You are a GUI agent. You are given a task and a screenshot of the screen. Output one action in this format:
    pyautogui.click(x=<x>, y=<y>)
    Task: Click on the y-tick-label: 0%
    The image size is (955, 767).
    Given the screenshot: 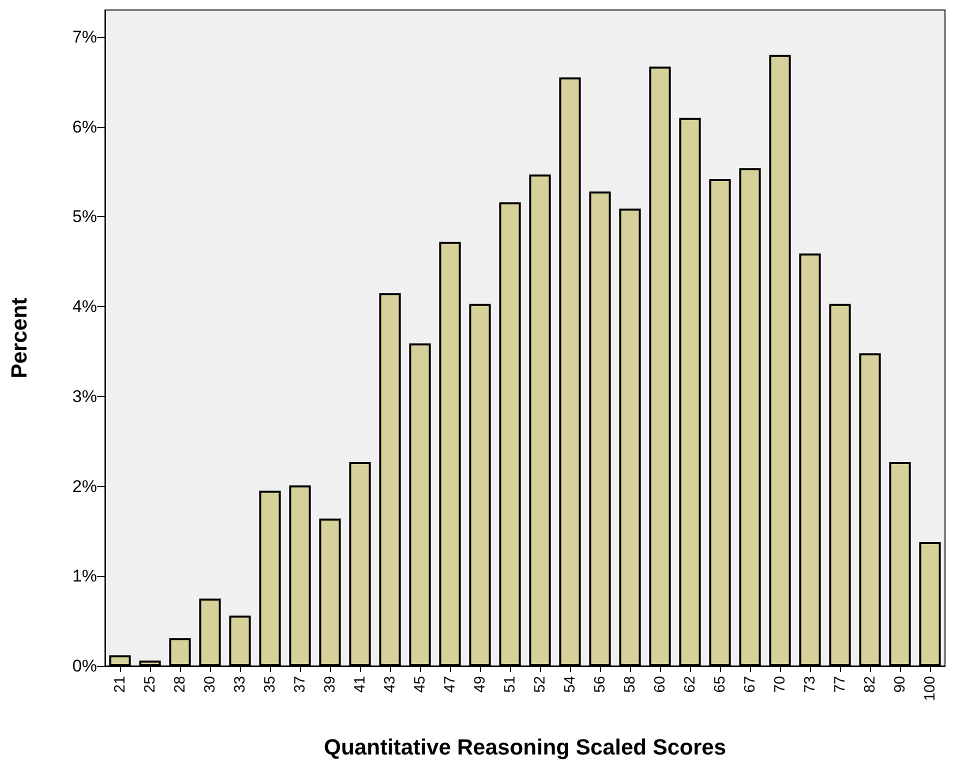 What is the action you would take?
    pyautogui.click(x=84, y=666)
    